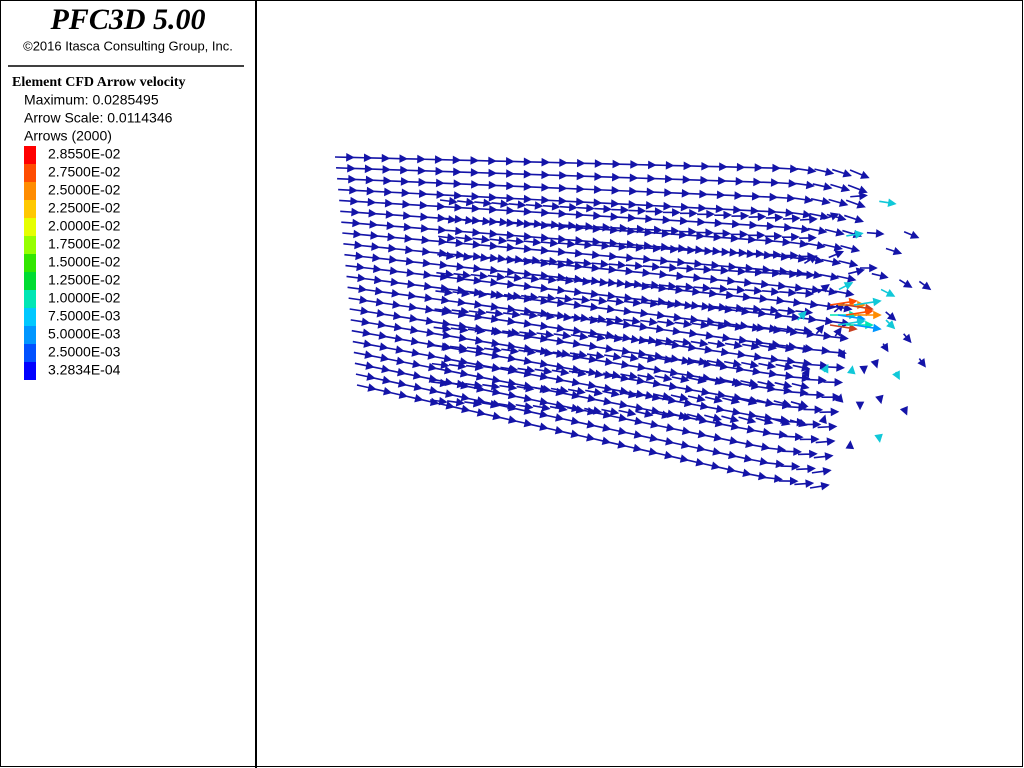  Describe the element at coordinates (84, 352) in the screenshot. I see `legend-label: 2.5000E-03` at that location.